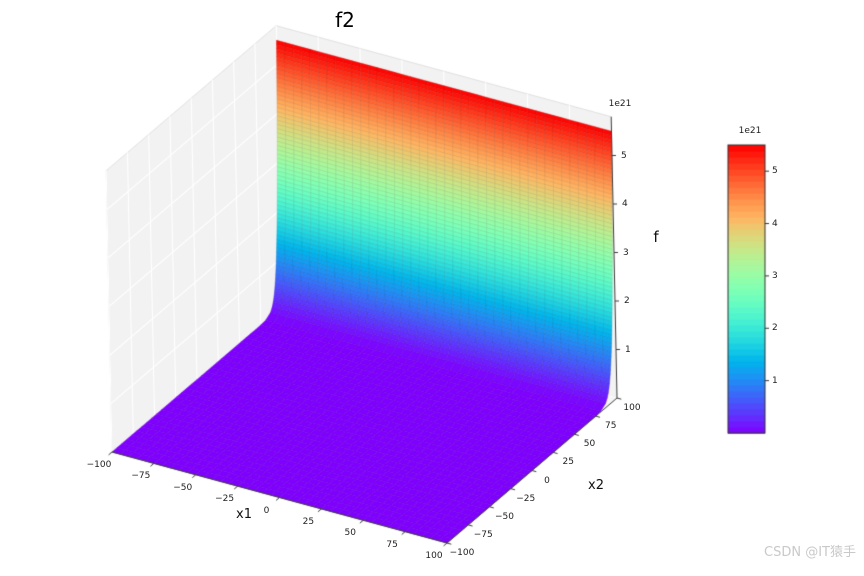  What do you see at coordinates (656, 237) in the screenshot?
I see `f-axis-label: f` at bounding box center [656, 237].